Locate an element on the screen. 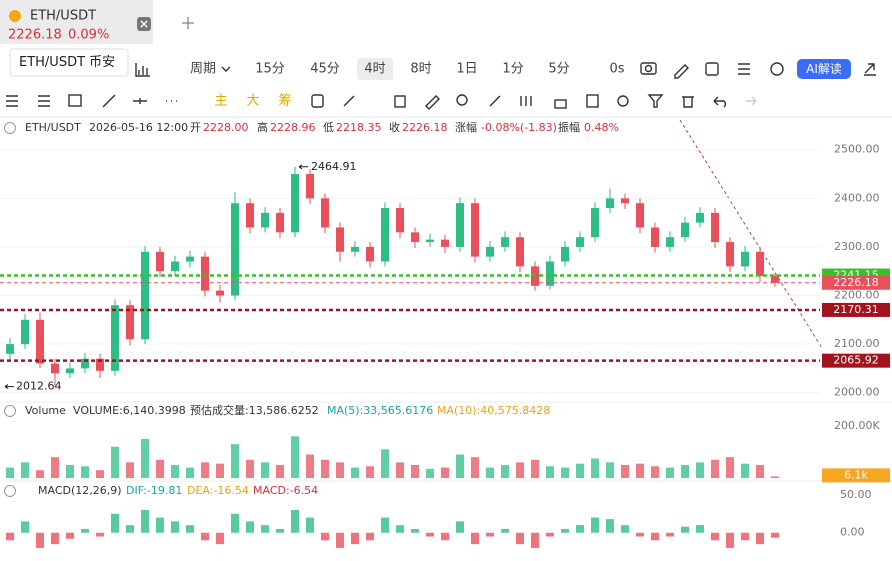  interval: 4时 is located at coordinates (374, 69).